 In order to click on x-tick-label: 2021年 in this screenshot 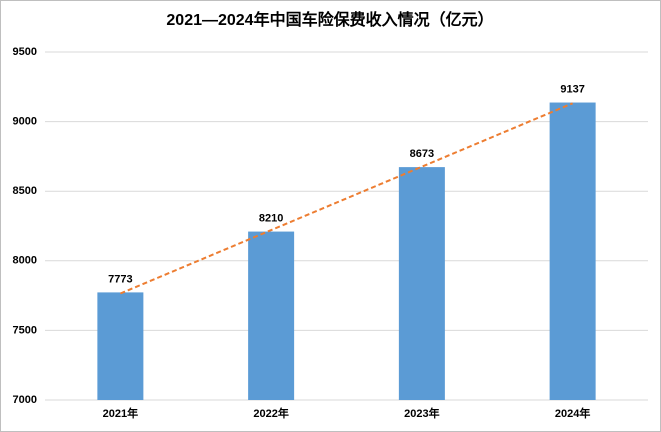, I will do `click(120, 413)`.